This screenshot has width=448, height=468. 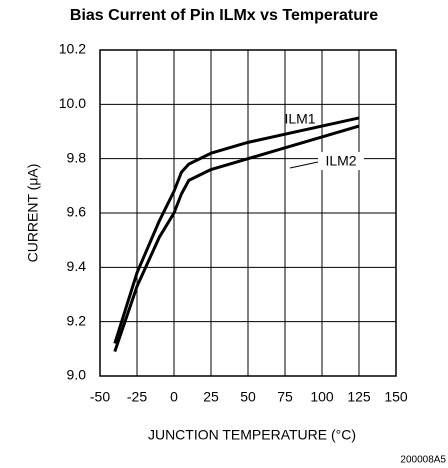 I want to click on x-tick-label: 75, so click(x=285, y=397).